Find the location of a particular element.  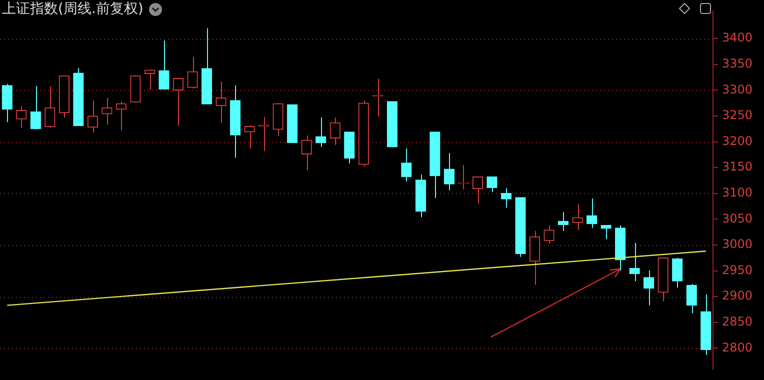

y-tick-label: 3050 is located at coordinates (737, 218).